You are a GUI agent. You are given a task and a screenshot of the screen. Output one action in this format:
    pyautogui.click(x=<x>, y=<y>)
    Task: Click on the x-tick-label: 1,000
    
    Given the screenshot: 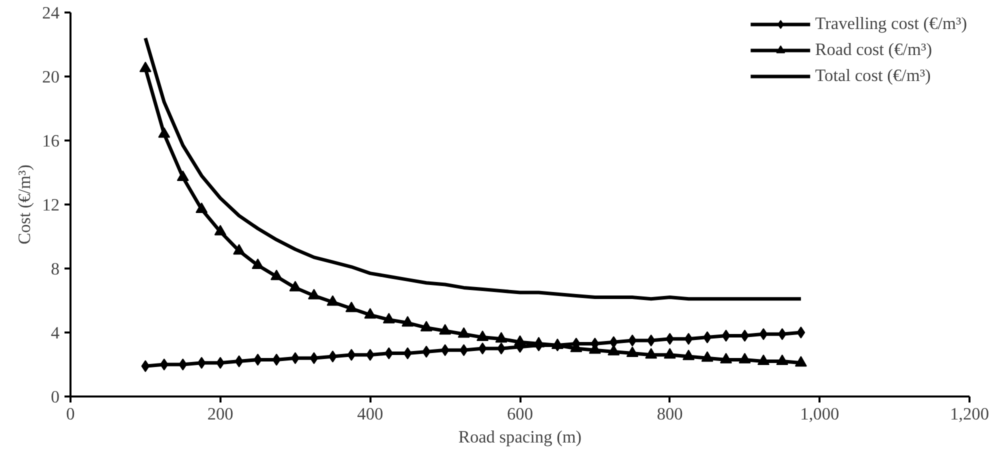 What is the action you would take?
    pyautogui.click(x=820, y=414)
    